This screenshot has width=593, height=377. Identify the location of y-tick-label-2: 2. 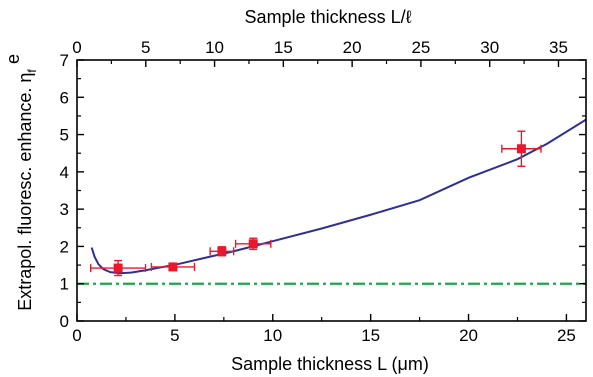
(64, 246).